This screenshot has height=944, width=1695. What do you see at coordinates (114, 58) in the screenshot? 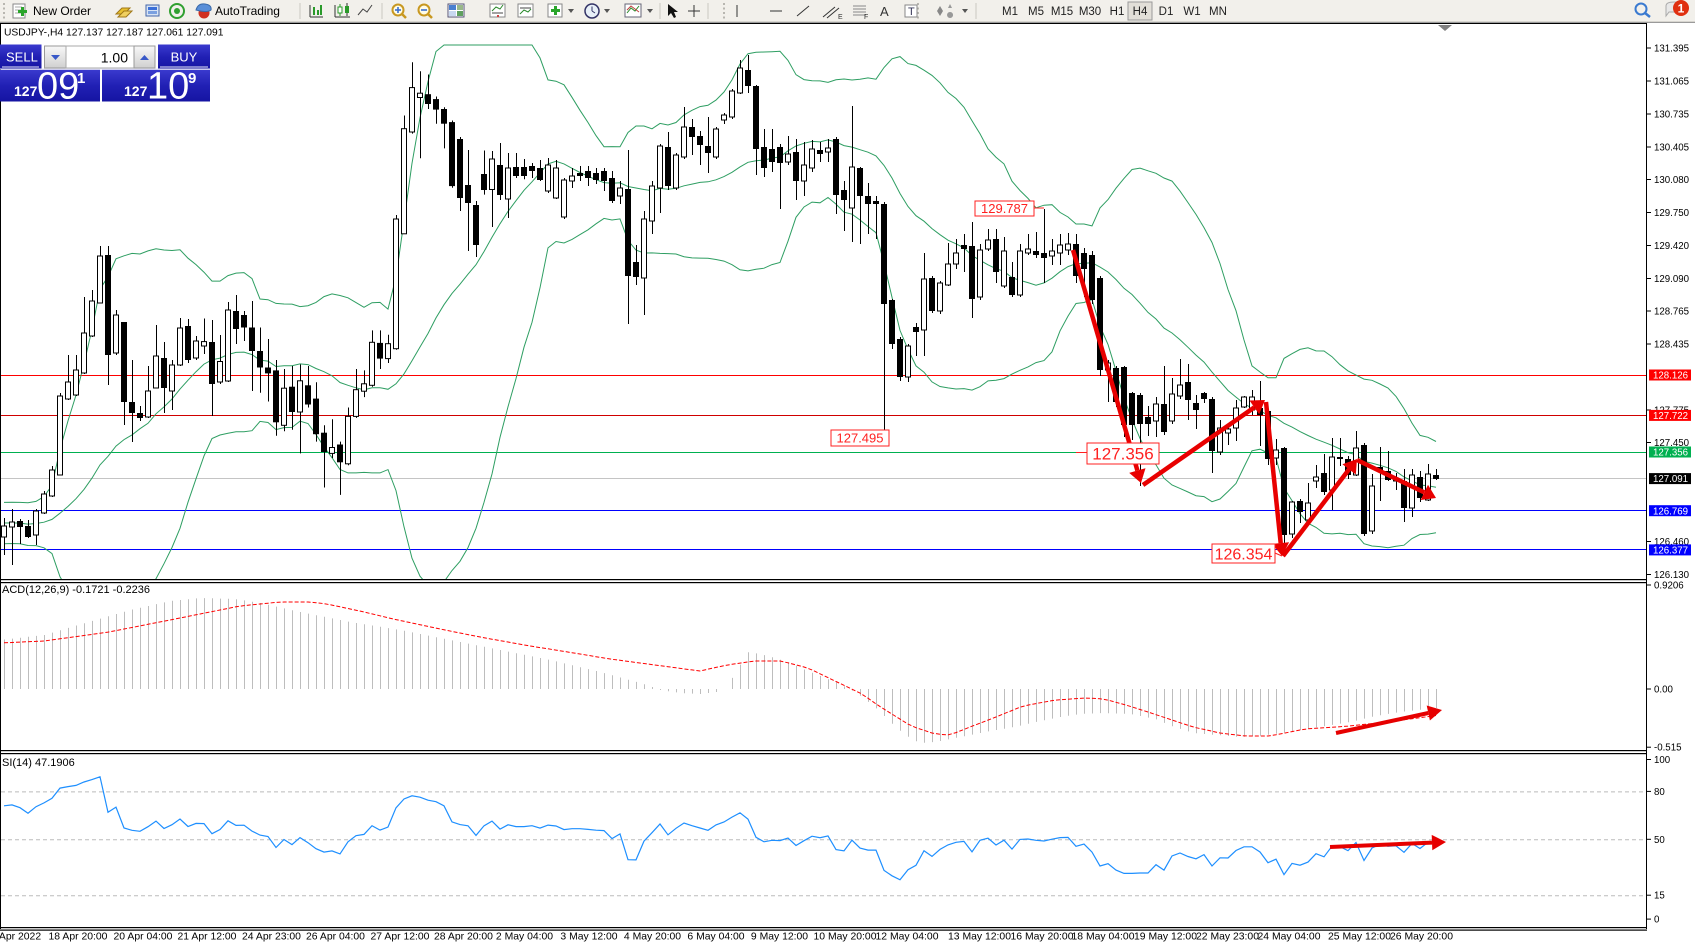
I see `svg-text: 1.00` at bounding box center [114, 58].